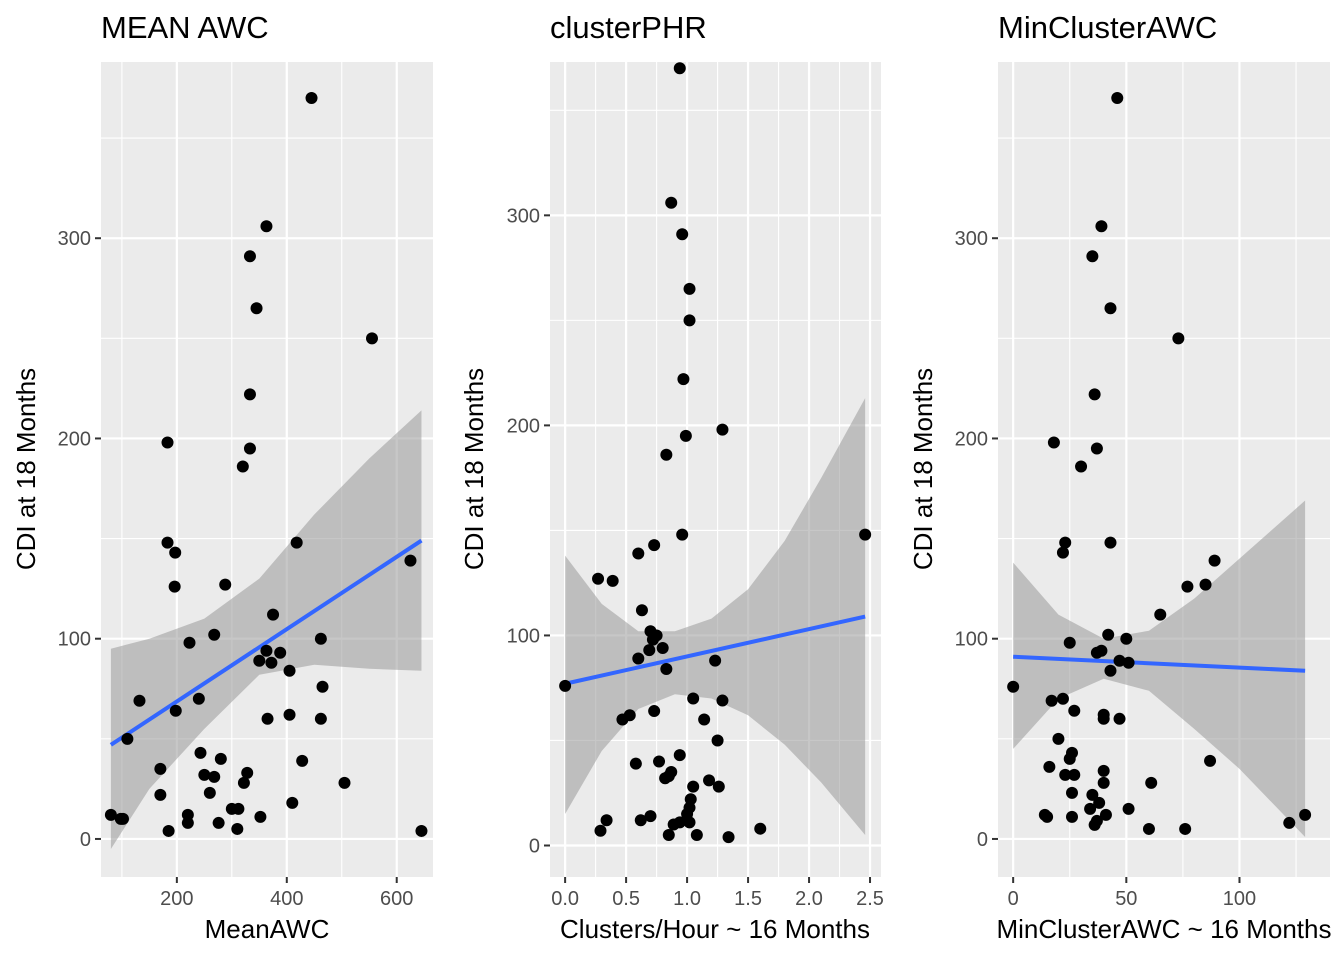 This screenshot has height=960, width=1344. What do you see at coordinates (870, 899) in the screenshot?
I see `x-tick-label: 2.5` at bounding box center [870, 899].